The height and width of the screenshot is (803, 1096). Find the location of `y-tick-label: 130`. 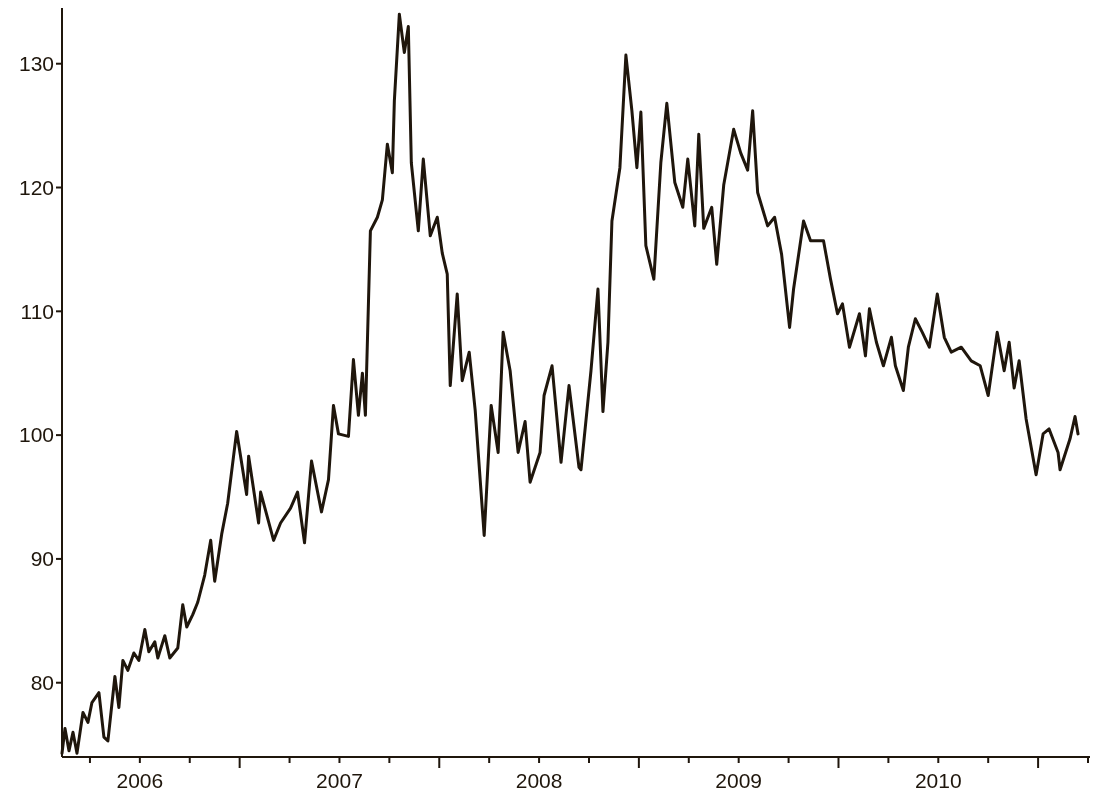

y-tick-label: 130 is located at coordinates (36, 64).